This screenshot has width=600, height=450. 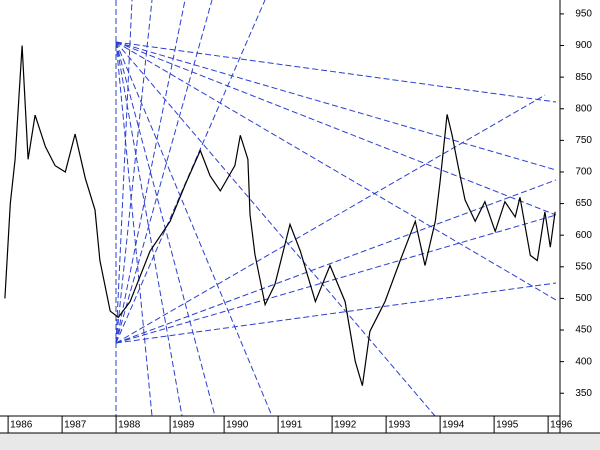 What do you see at coordinates (583, 361) in the screenshot?
I see `y-tick-label: 400` at bounding box center [583, 361].